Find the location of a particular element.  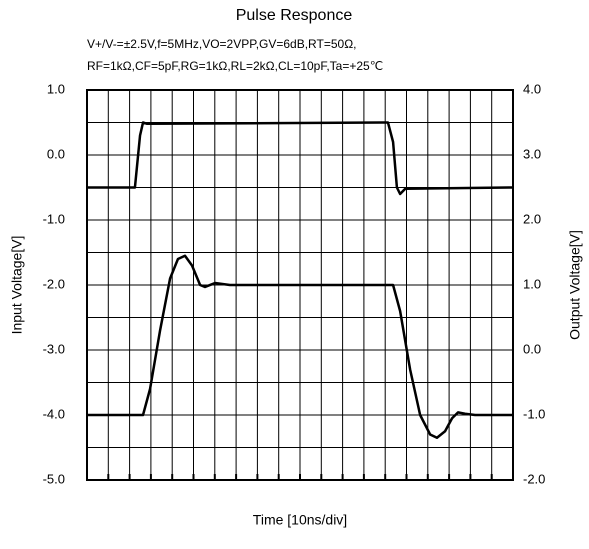

y2-tick-label: 2.0 is located at coordinates (532, 218).